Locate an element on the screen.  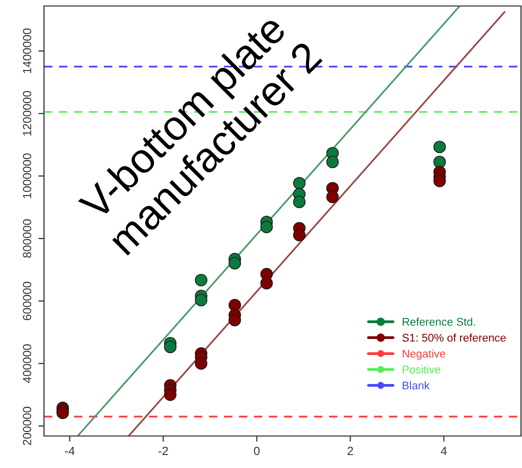
legend-label: S1: 50% of reference is located at coordinates (454, 338).